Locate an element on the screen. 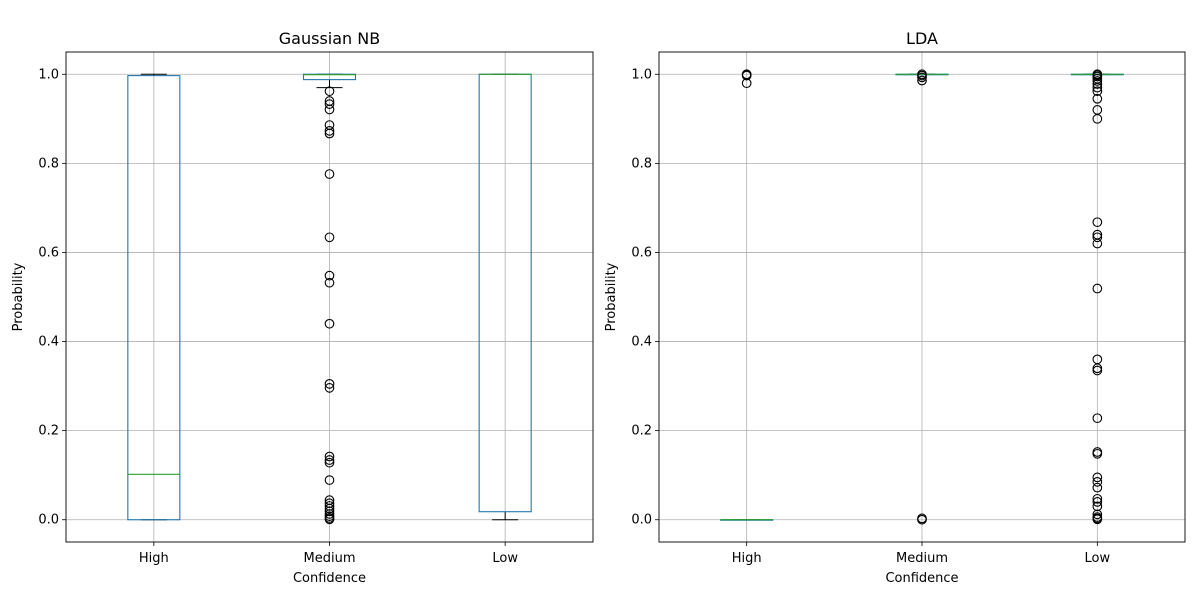 The image size is (1200, 600). chart-title: LDA is located at coordinates (922, 38).